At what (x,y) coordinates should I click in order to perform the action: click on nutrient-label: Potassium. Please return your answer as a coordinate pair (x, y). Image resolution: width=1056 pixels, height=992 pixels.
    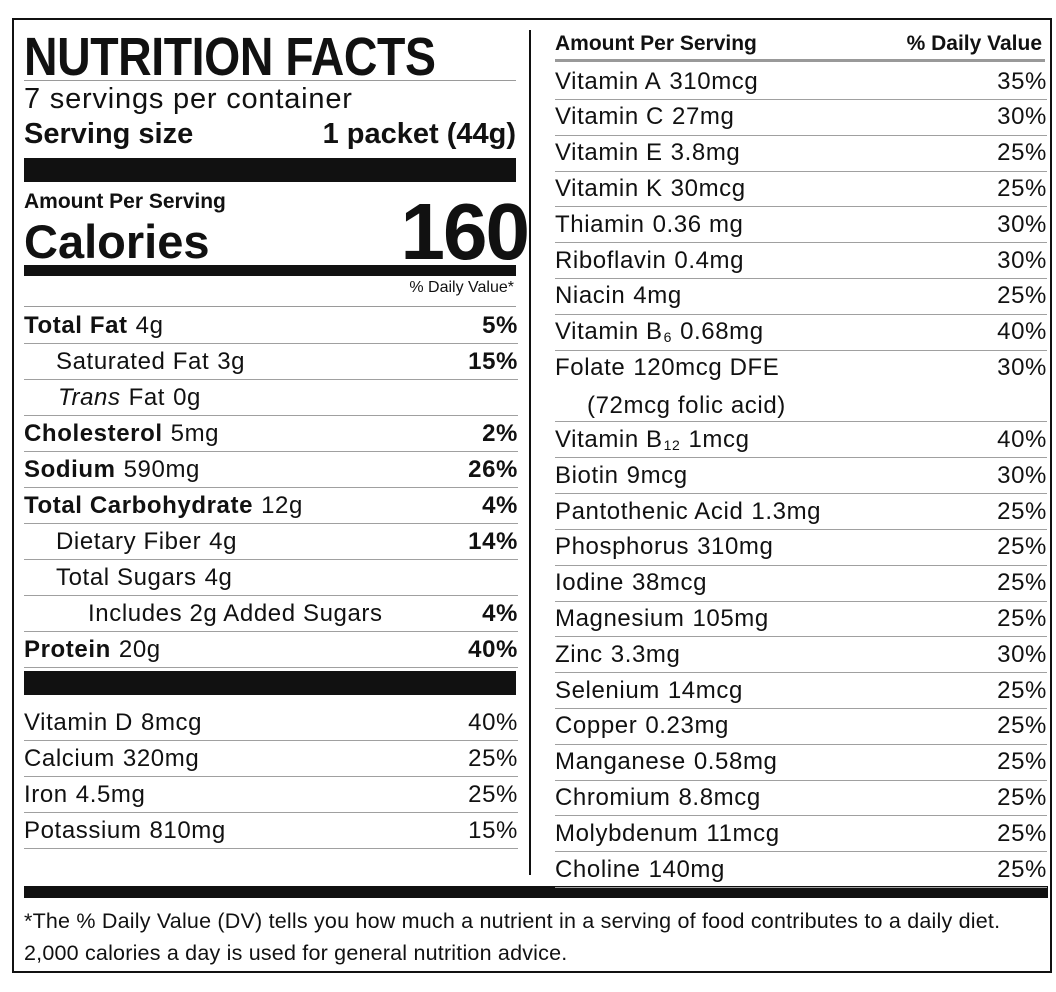
    Looking at the image, I should click on (83, 830).